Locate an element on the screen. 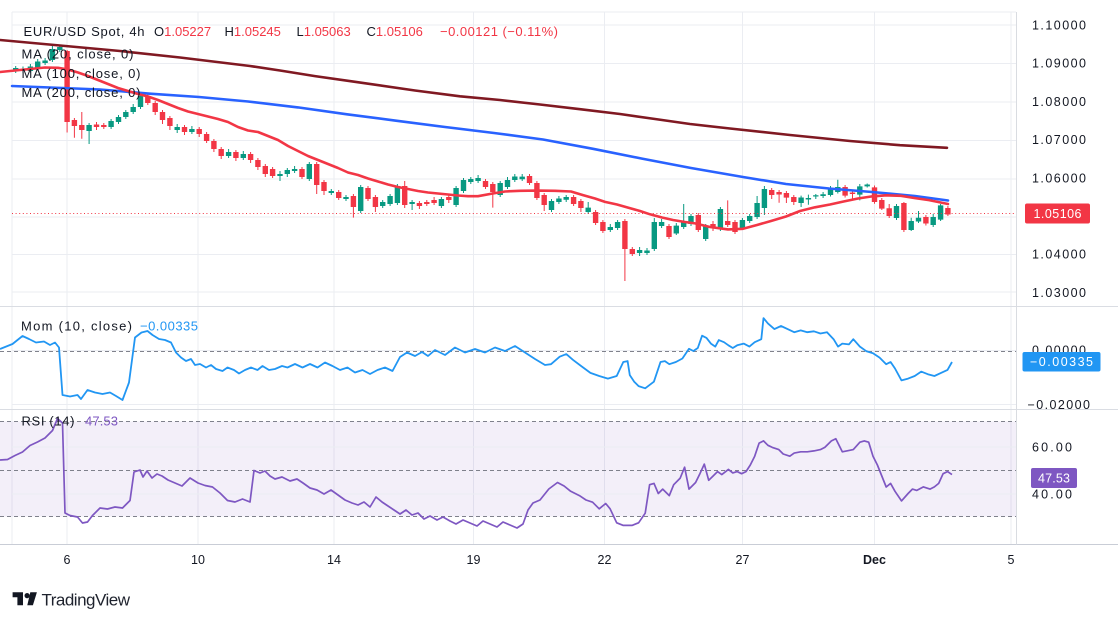 This screenshot has width=1118, height=621. svg-text: 14 is located at coordinates (334, 560).